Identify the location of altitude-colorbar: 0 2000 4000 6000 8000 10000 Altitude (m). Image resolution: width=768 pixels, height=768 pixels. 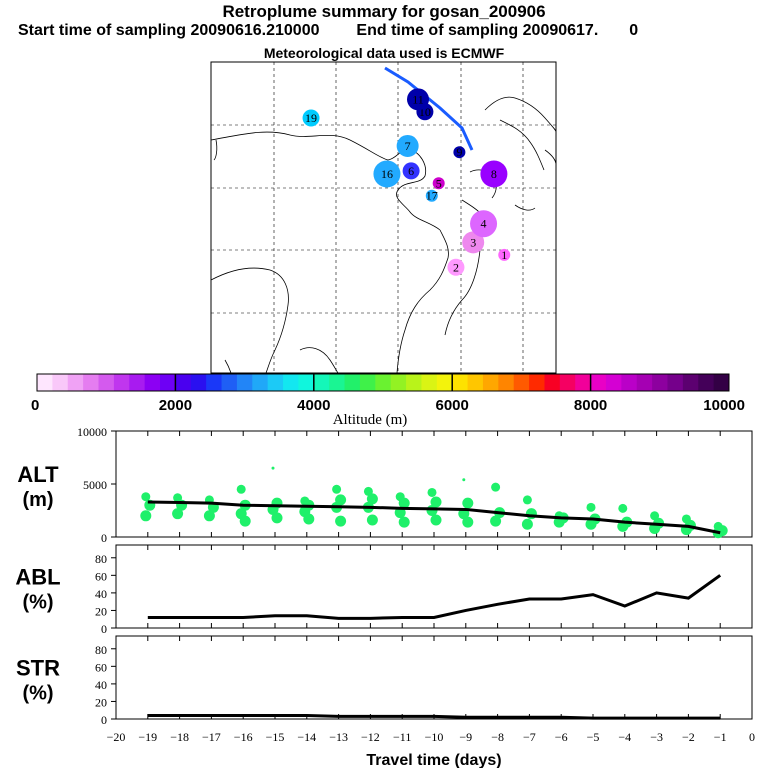
(388, 400).